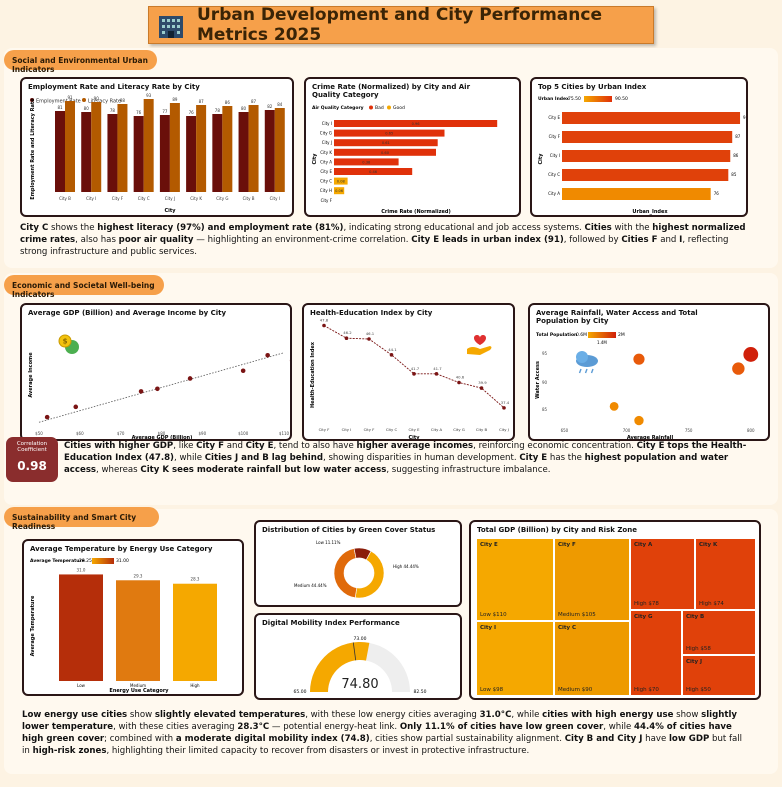 This screenshot has height=787, width=782. Describe the element at coordinates (171, 27) in the screenshot. I see `building-icon` at that location.